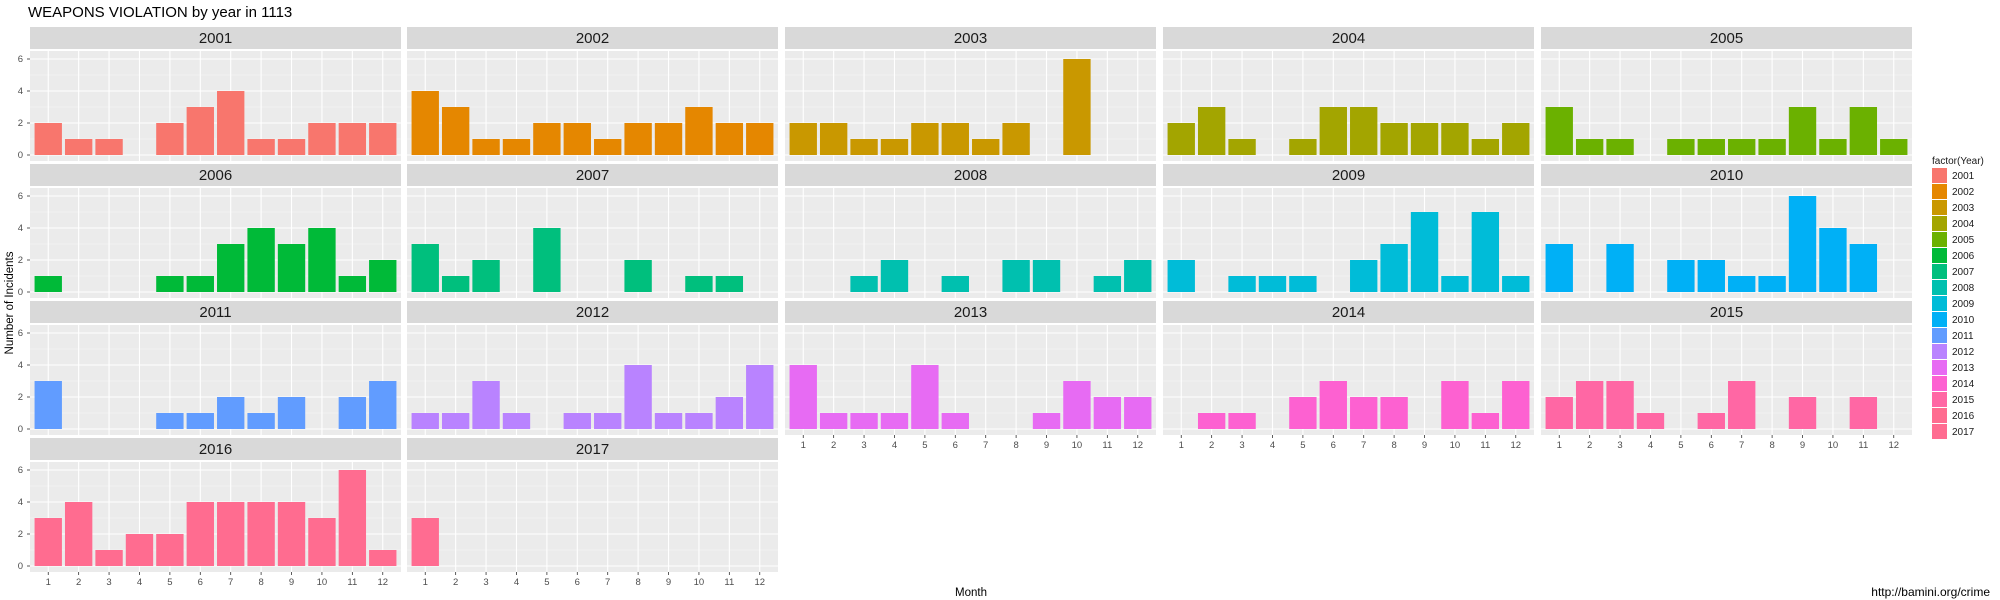 The height and width of the screenshot is (600, 2000). What do you see at coordinates (592, 94) in the screenshot?
I see `panel-2002: 2002` at bounding box center [592, 94].